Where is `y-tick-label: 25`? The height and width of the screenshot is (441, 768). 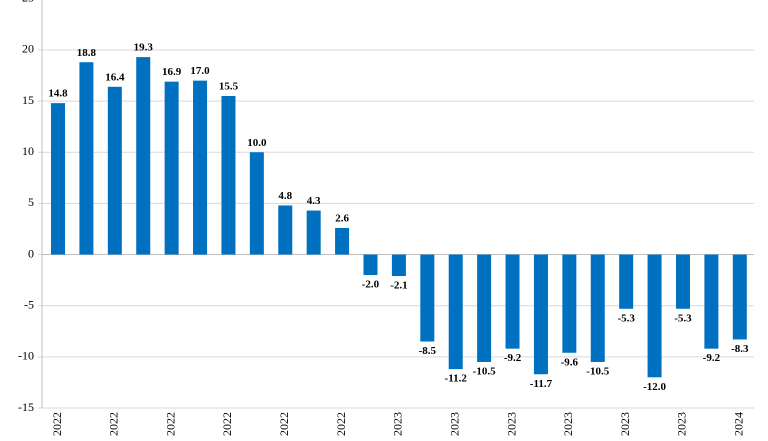
y-tick-label: 25 is located at coordinates (28, 2).